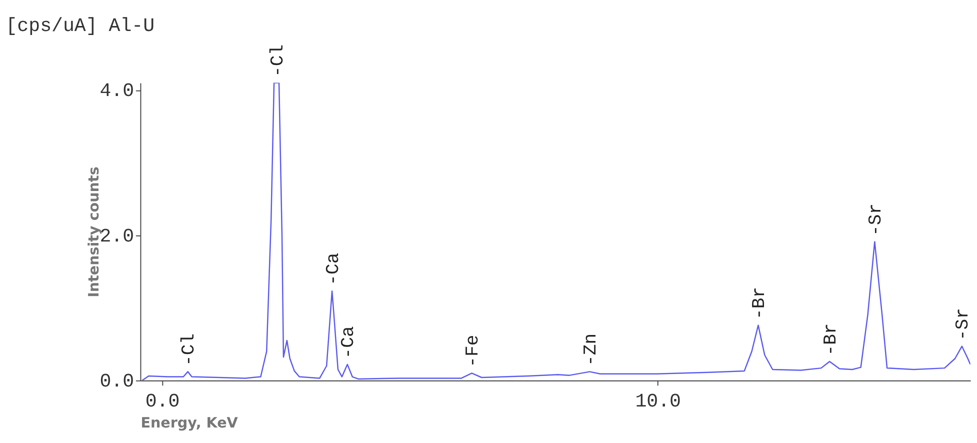 This screenshot has width=977, height=443. I want to click on annotation: -Zn, so click(591, 349).